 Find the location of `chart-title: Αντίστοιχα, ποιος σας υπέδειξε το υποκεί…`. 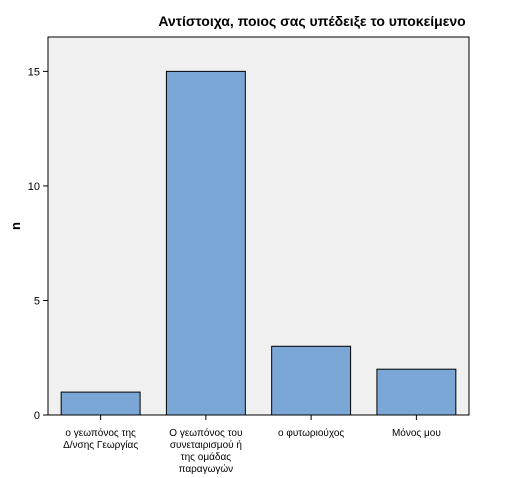

chart-title: Αντίστοιχα, ποιος σας υπέδειξε το υποκεί… is located at coordinates (311, 21).